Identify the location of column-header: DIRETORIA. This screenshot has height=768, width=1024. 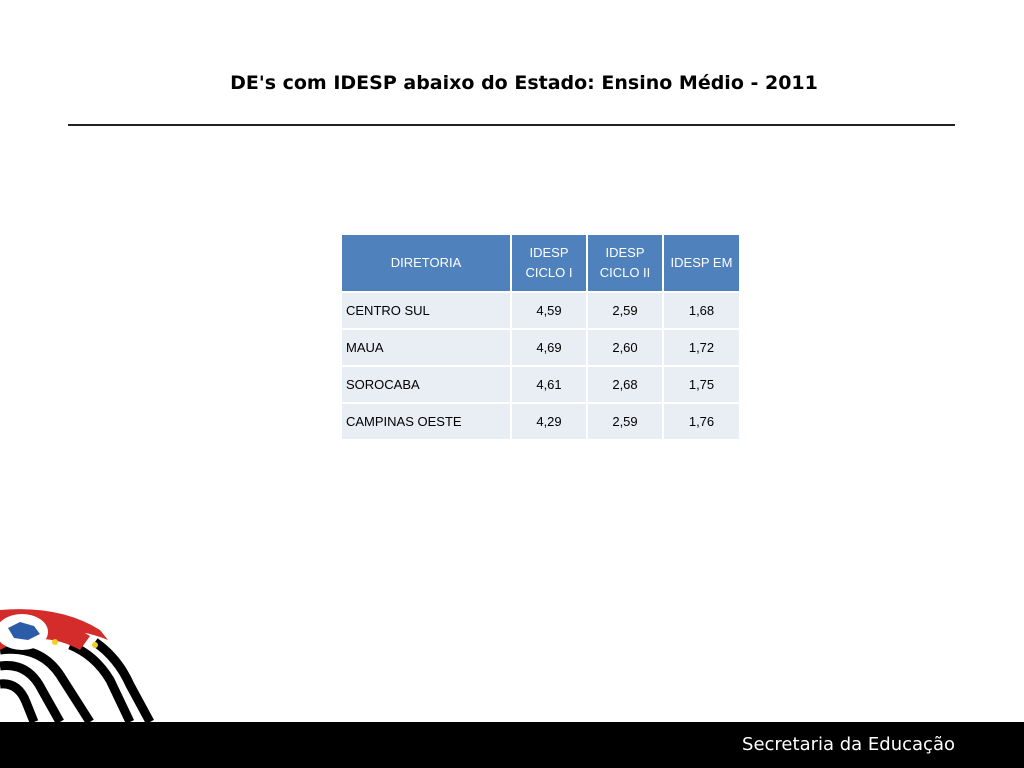
(426, 263).